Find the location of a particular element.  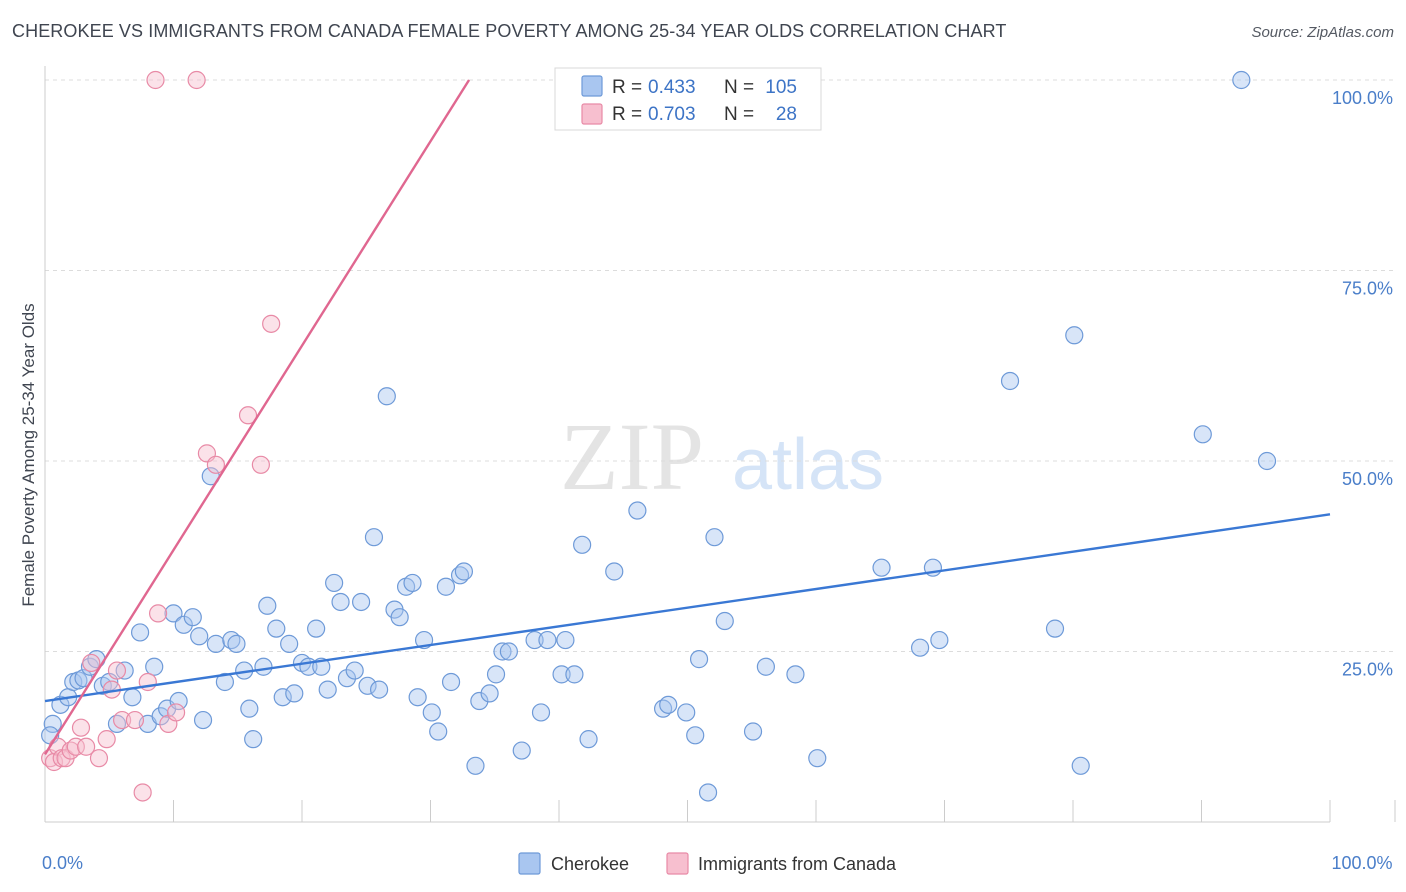

x-tick-labels: 0.0% 100.0% is located at coordinates (717, 863).